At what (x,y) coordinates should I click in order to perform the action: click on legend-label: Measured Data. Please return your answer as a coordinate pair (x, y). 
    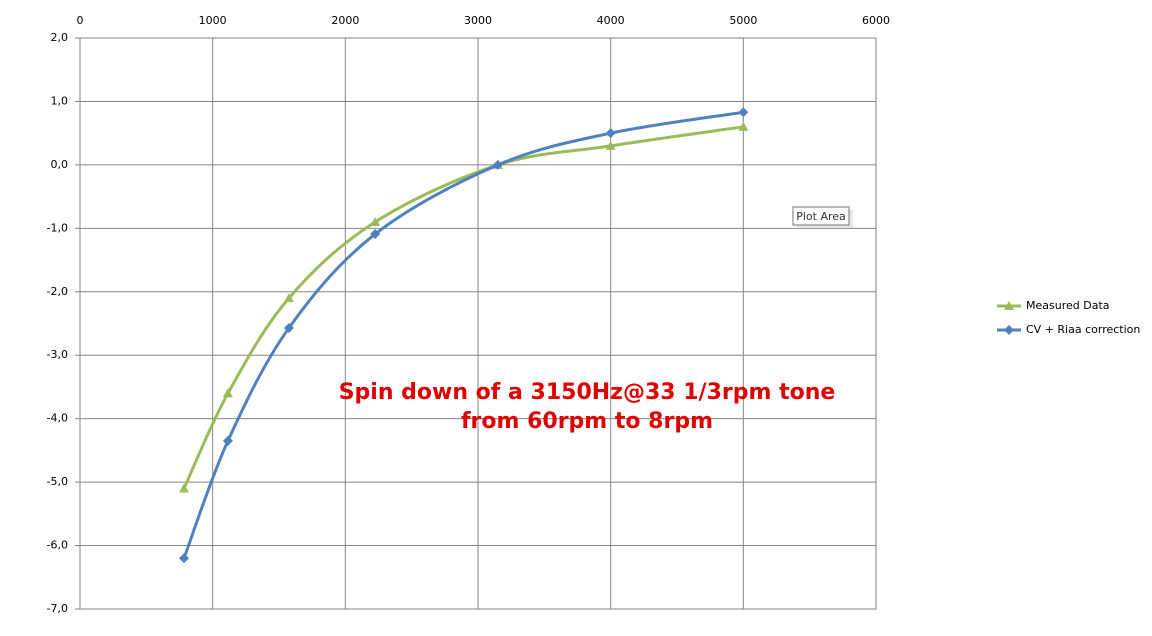
    Looking at the image, I should click on (1068, 305).